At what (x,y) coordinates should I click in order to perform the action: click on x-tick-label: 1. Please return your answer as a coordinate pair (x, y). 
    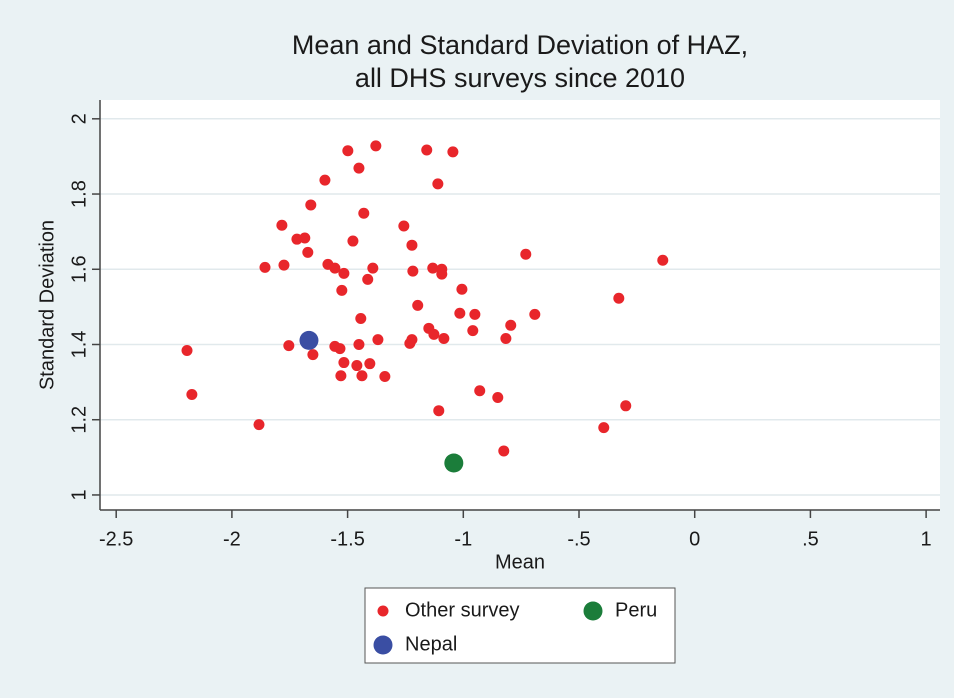
    Looking at the image, I should click on (926, 539).